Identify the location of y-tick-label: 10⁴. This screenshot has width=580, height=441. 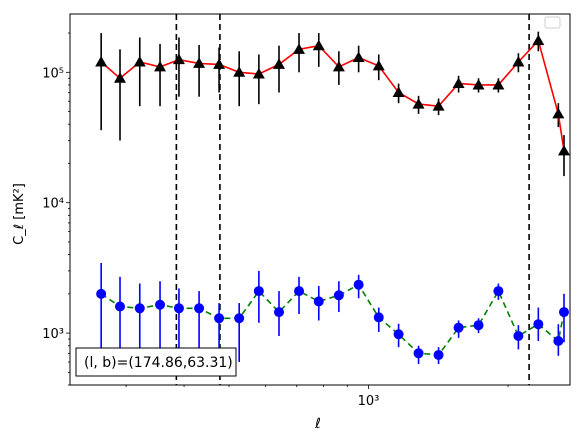
(53, 204).